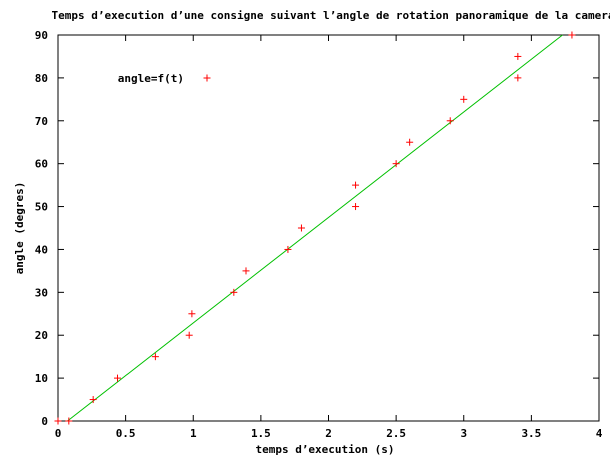 The height and width of the screenshot is (455, 610). I want to click on y-tick-label: 40, so click(41, 249).